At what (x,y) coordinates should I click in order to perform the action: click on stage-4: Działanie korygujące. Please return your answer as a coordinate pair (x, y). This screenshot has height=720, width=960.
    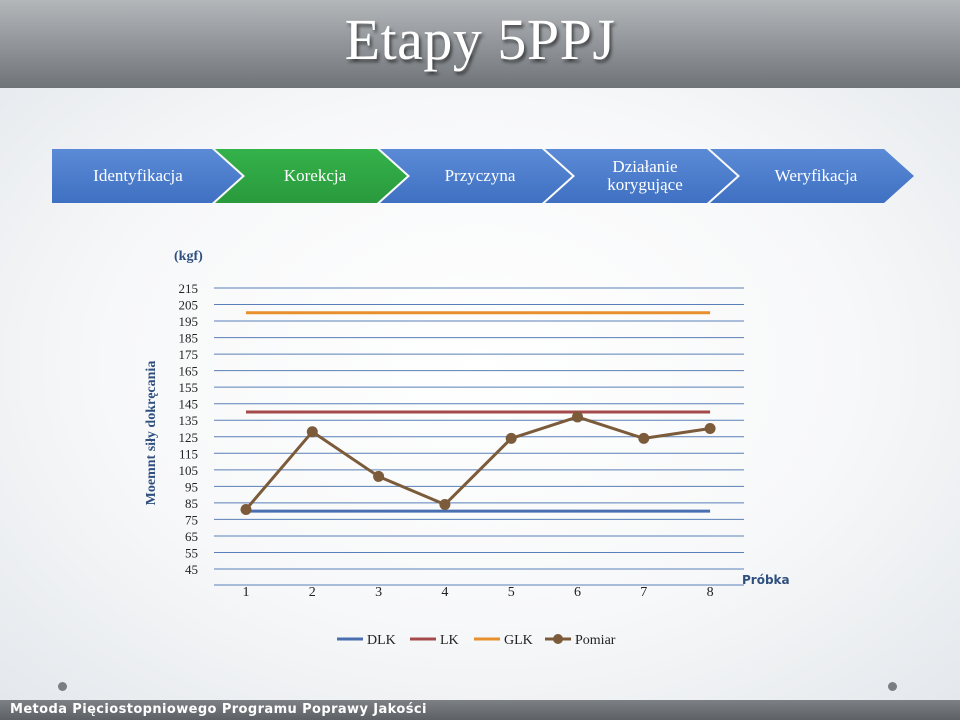
    Looking at the image, I should click on (641, 176).